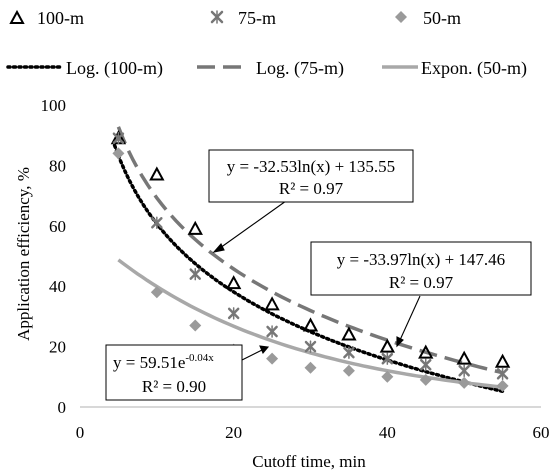 The height and width of the screenshot is (474, 553). What do you see at coordinates (114, 68) in the screenshot?
I see `legend-label-log-100m: Log. (100-m)` at bounding box center [114, 68].